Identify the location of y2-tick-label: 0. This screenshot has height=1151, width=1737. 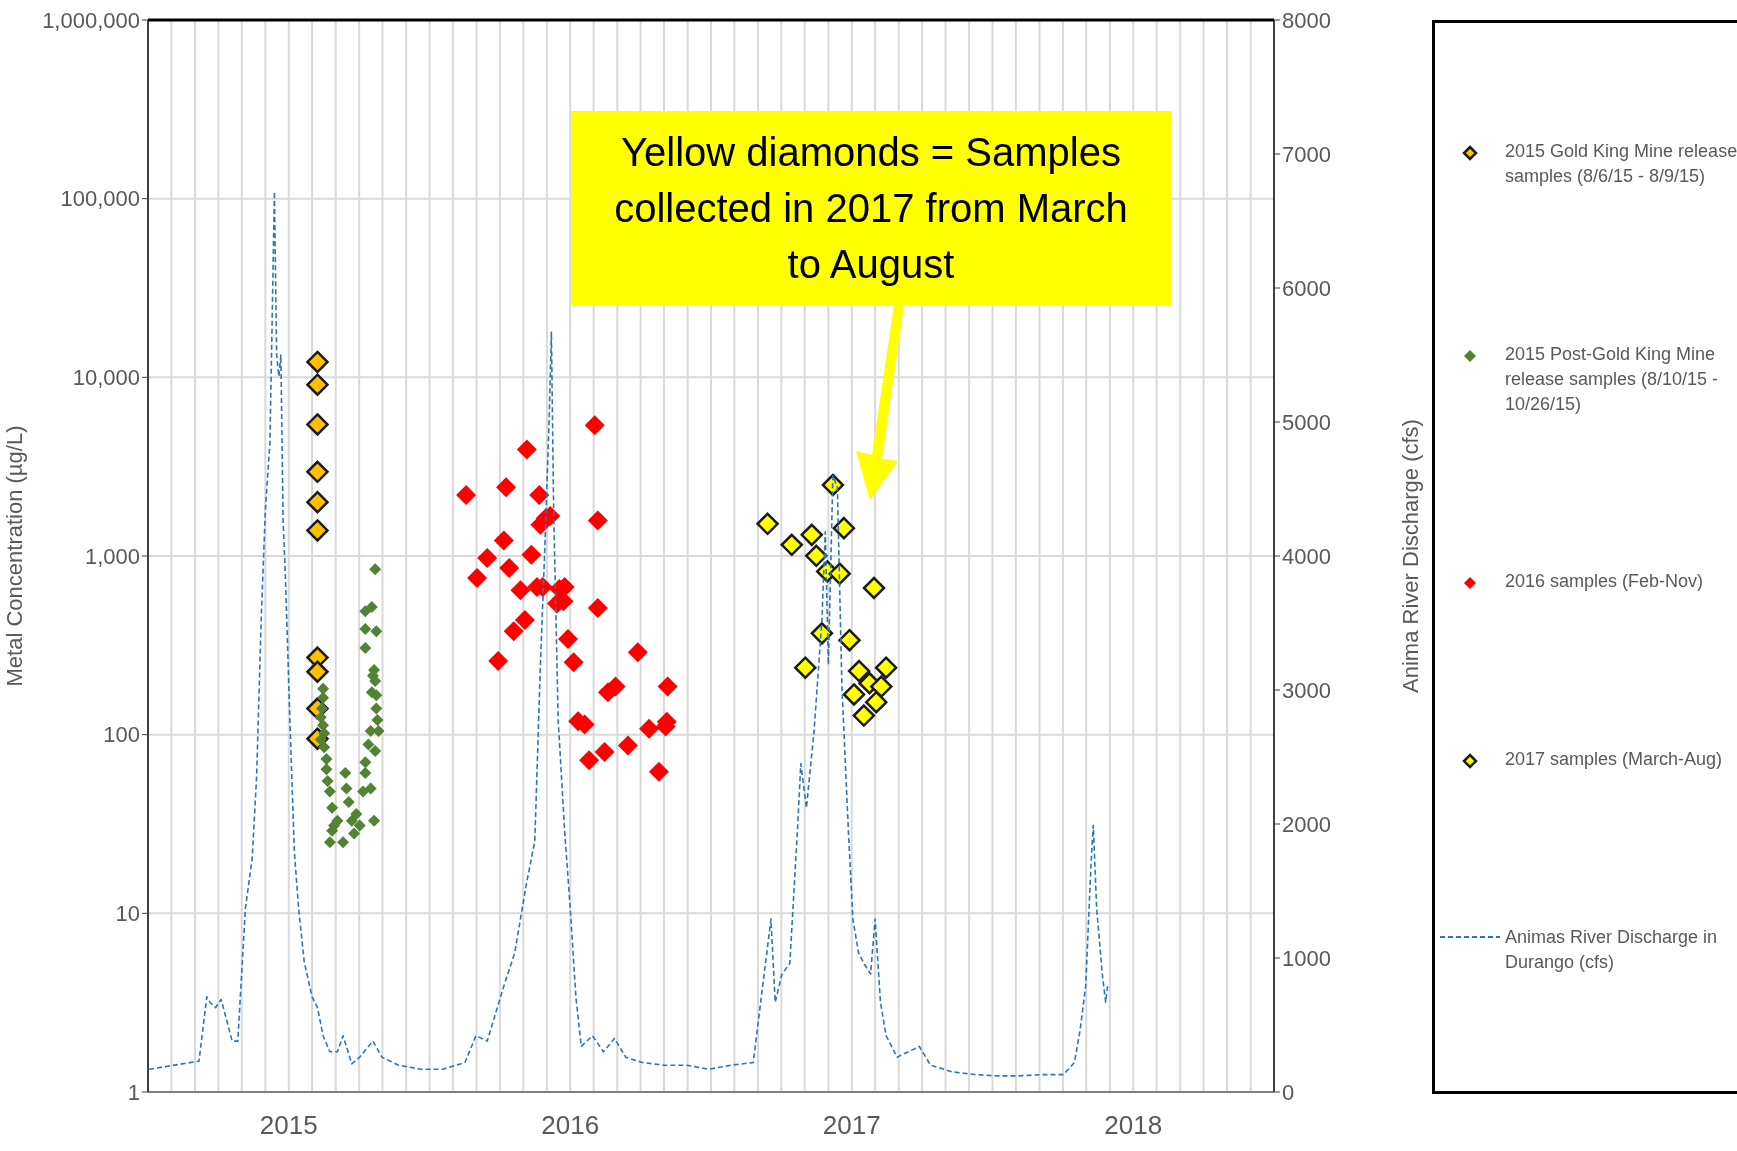
(1288, 1092).